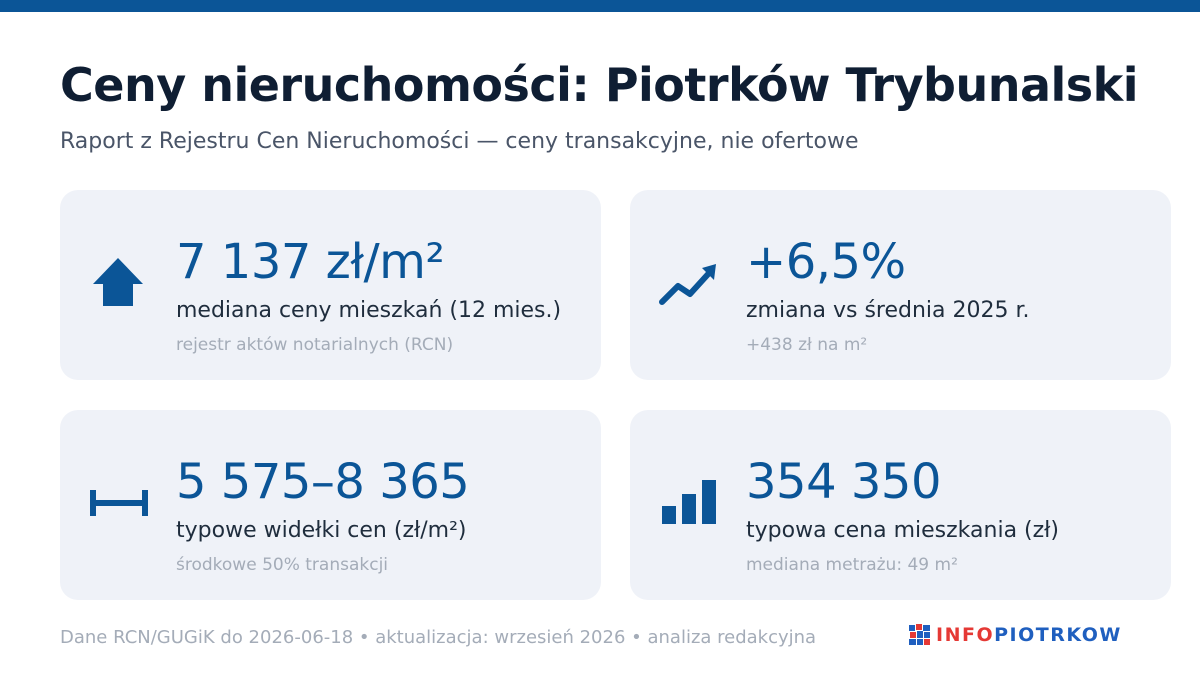 This screenshot has width=1200, height=675. I want to click on stat-value: 354 350, so click(844, 482).